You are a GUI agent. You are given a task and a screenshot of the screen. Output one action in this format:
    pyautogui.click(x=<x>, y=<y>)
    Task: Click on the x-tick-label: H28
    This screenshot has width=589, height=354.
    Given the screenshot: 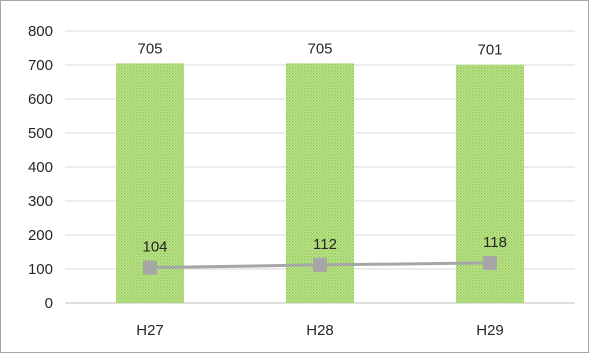 What is the action you would take?
    pyautogui.click(x=320, y=330)
    